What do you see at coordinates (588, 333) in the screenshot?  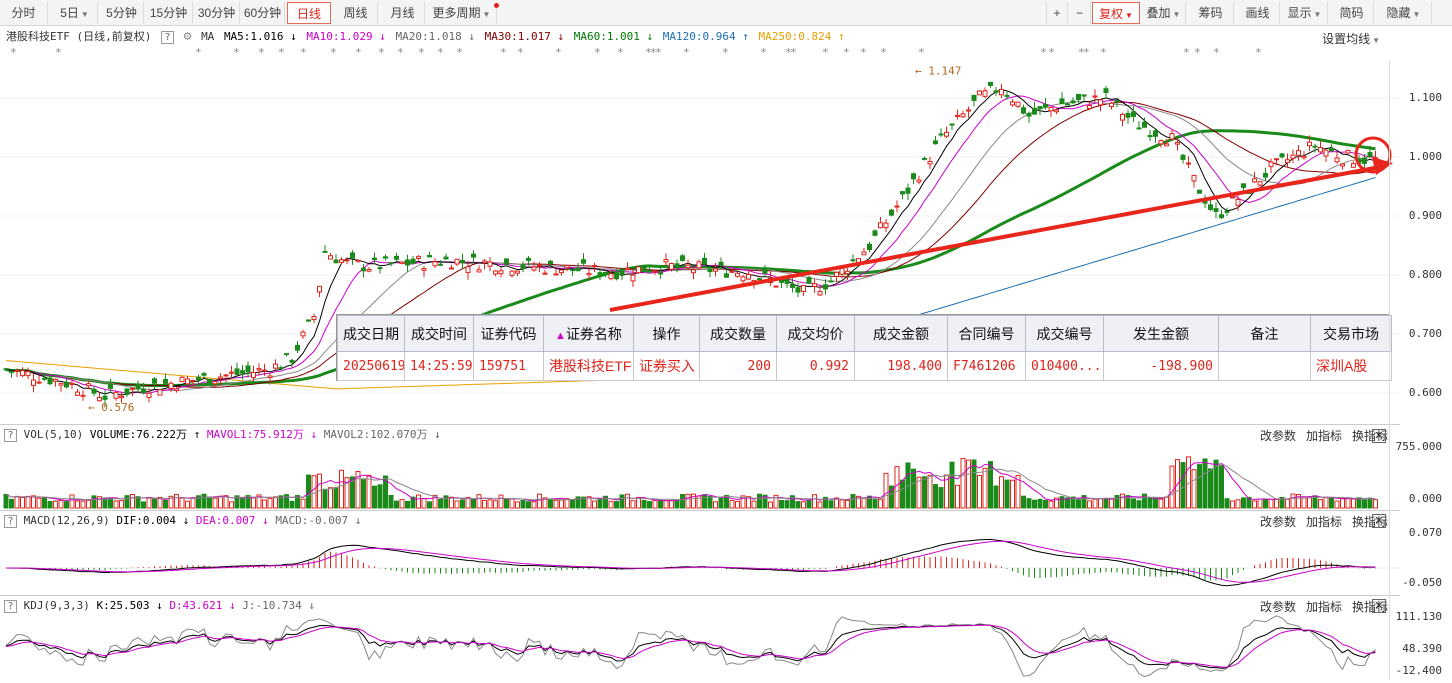 I see `column-header: ▲证券名称` at bounding box center [588, 333].